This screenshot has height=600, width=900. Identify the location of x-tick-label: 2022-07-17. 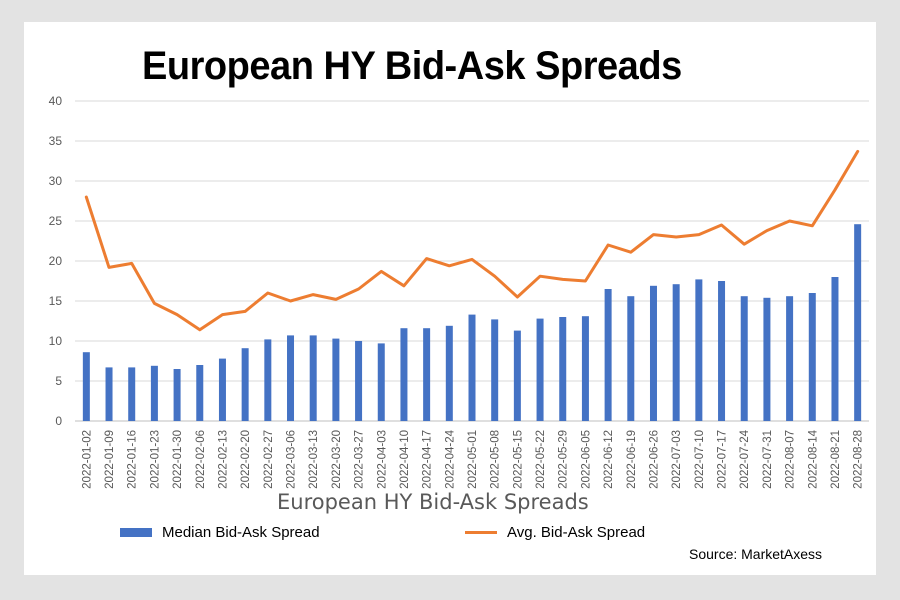
(723, 459).